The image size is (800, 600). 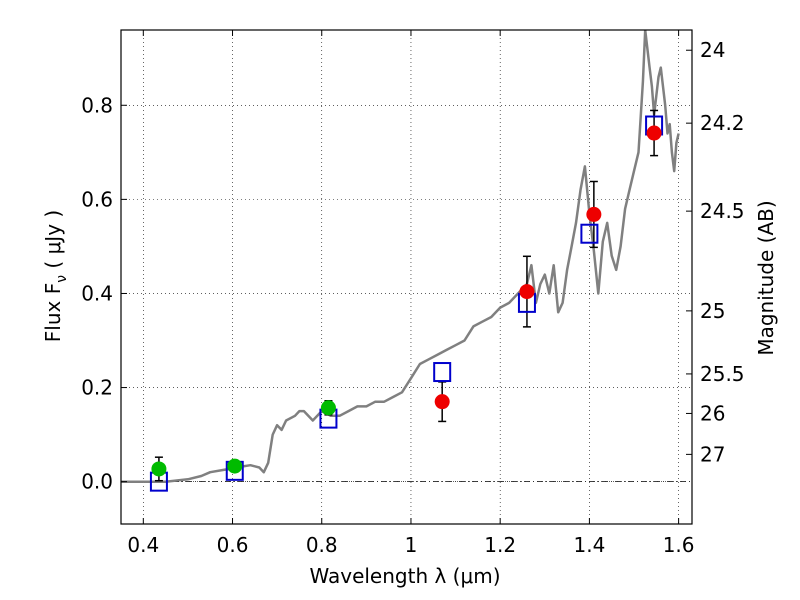 I want to click on x-tick-label: 0.4, so click(x=143, y=545).